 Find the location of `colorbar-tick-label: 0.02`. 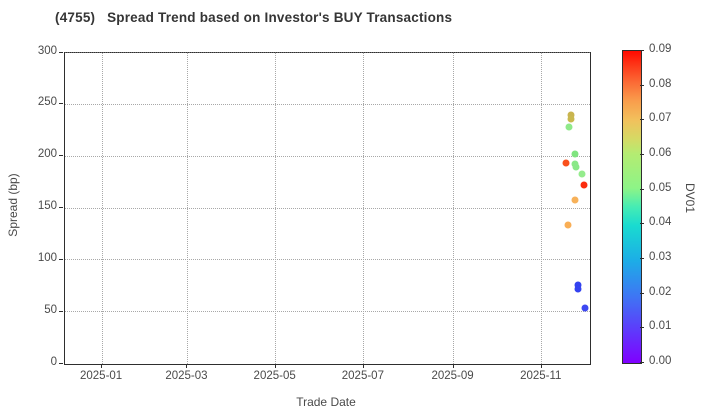

colorbar-tick-label: 0.02 is located at coordinates (660, 291).